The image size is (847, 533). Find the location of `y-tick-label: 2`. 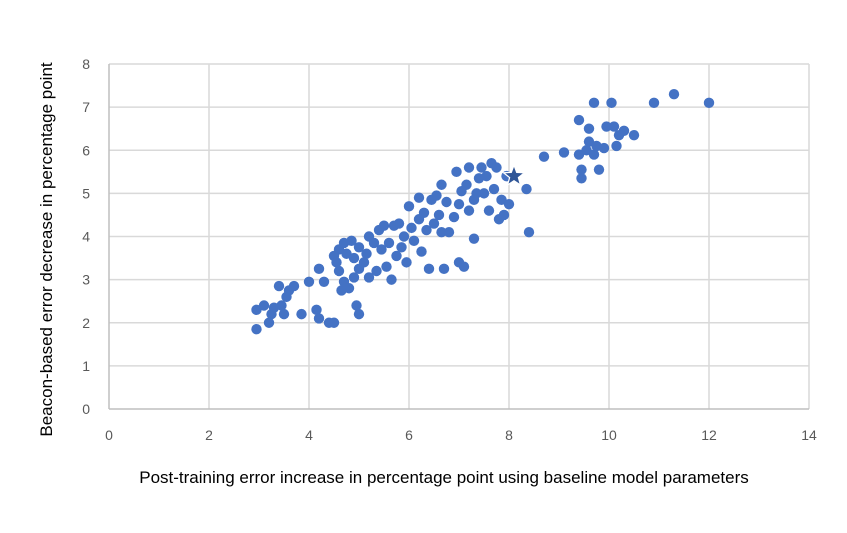

y-tick-label: 2 is located at coordinates (86, 323).